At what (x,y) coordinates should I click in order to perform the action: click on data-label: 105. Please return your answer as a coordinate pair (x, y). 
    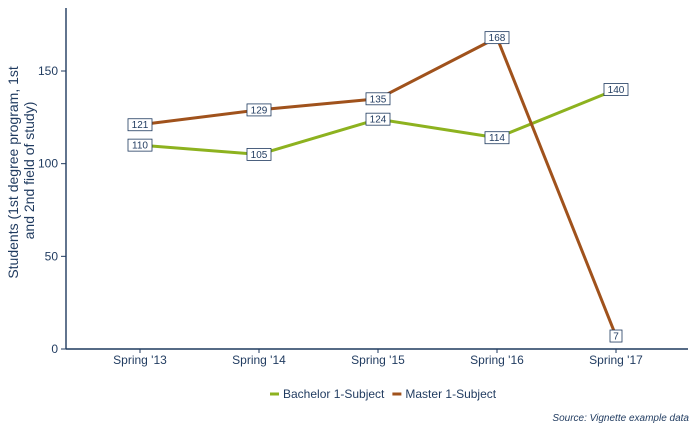
    Looking at the image, I should click on (259, 154).